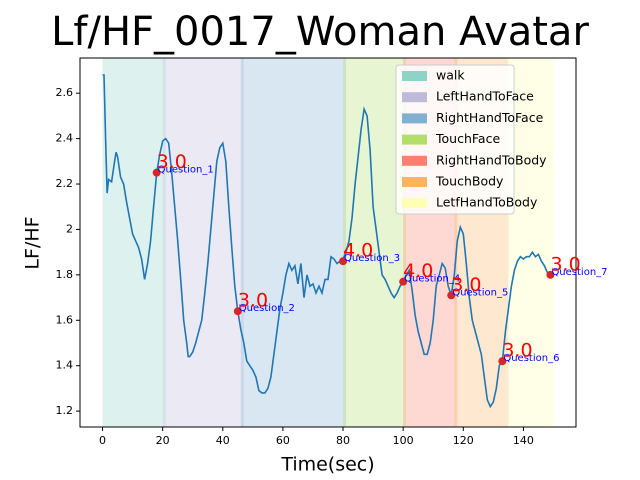 This screenshot has height=480, width=640. Describe the element at coordinates (267, 308) in the screenshot. I see `question-label: Question_2` at that location.